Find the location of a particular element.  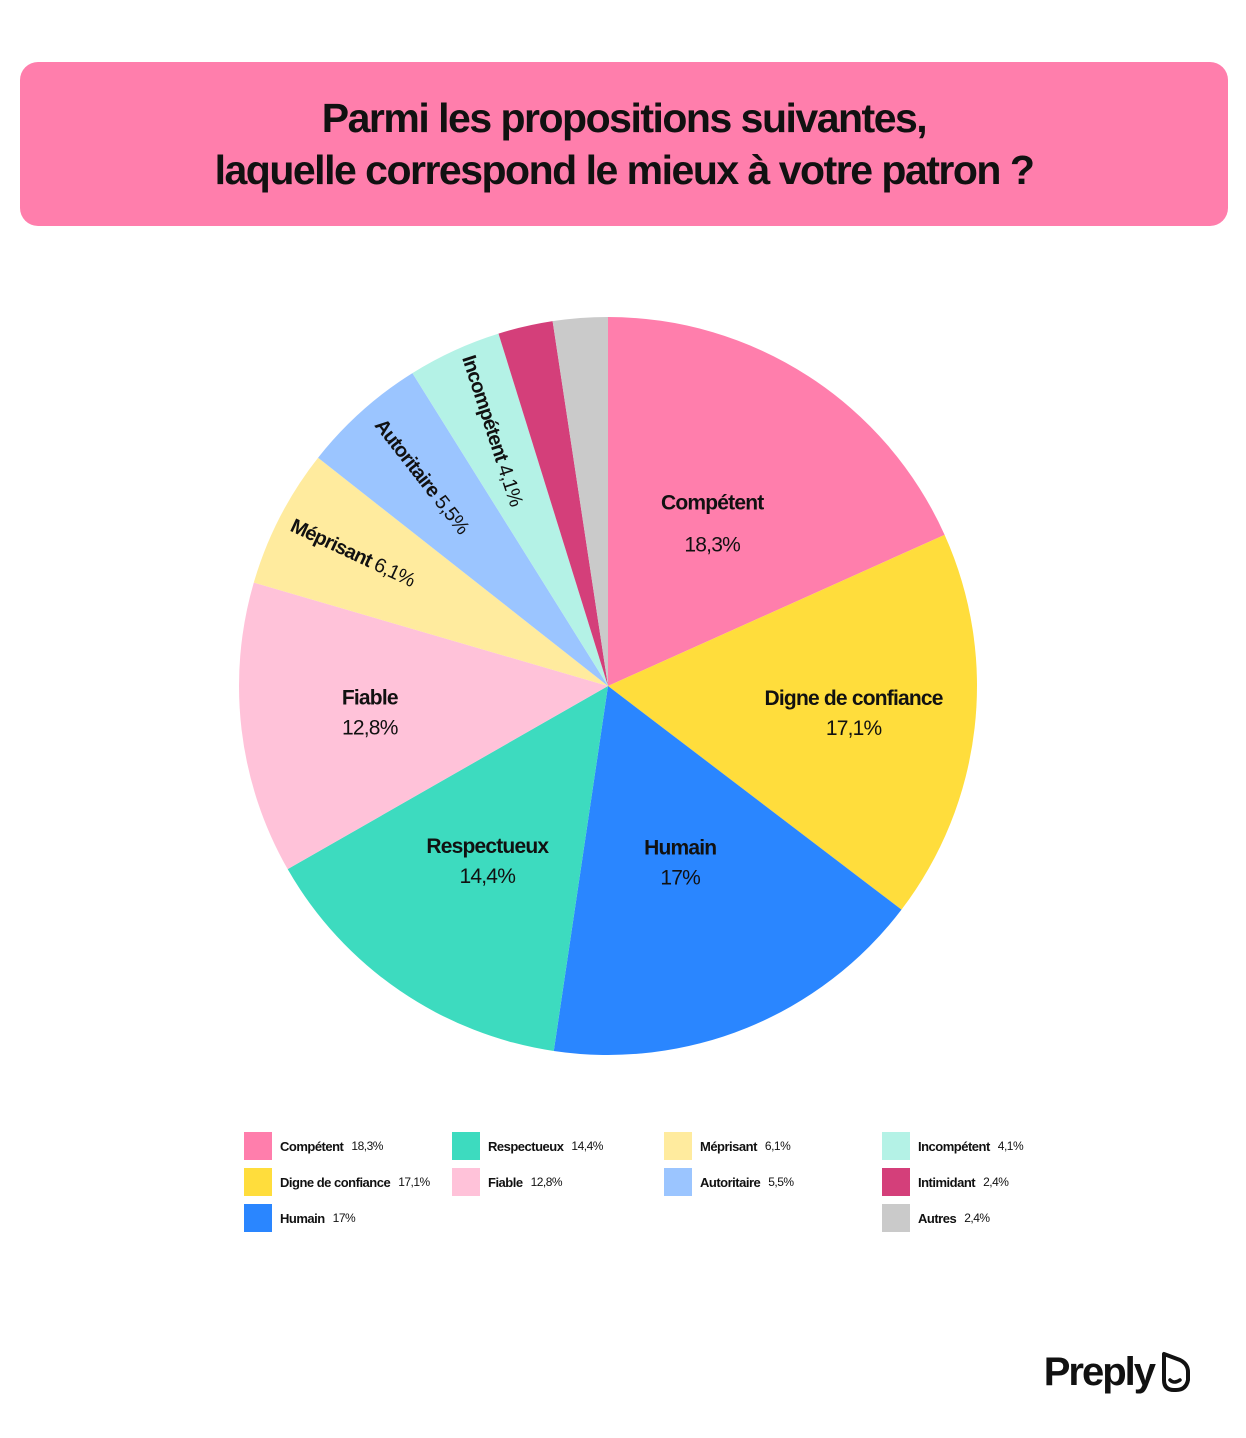

legend-value: 6,1% is located at coordinates (777, 1146).